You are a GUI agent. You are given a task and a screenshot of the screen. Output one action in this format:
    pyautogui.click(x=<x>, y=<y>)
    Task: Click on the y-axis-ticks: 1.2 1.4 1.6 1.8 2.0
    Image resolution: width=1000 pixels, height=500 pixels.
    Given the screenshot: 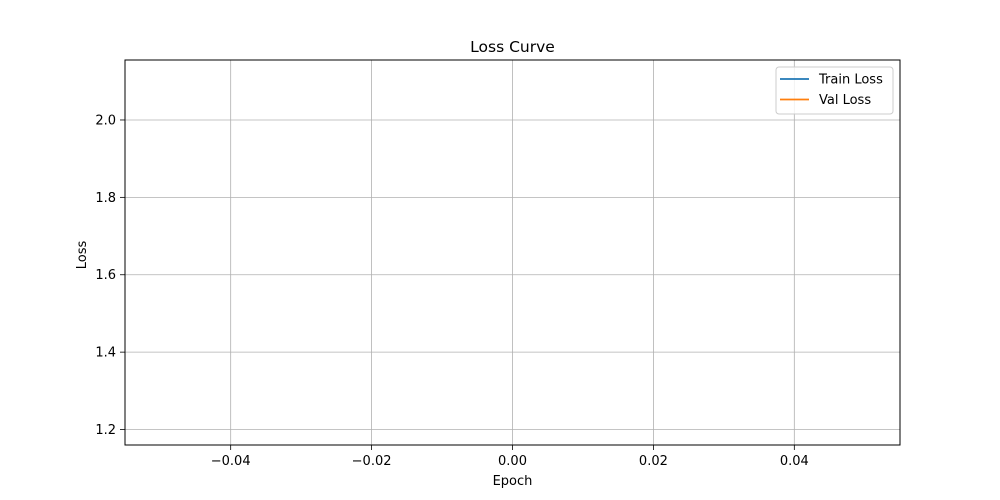 What is the action you would take?
    pyautogui.click(x=110, y=275)
    